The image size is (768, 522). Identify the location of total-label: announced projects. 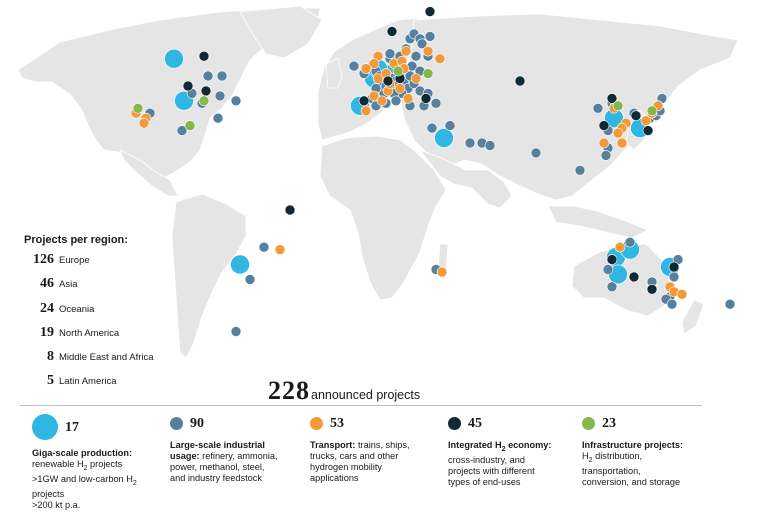
(366, 395).